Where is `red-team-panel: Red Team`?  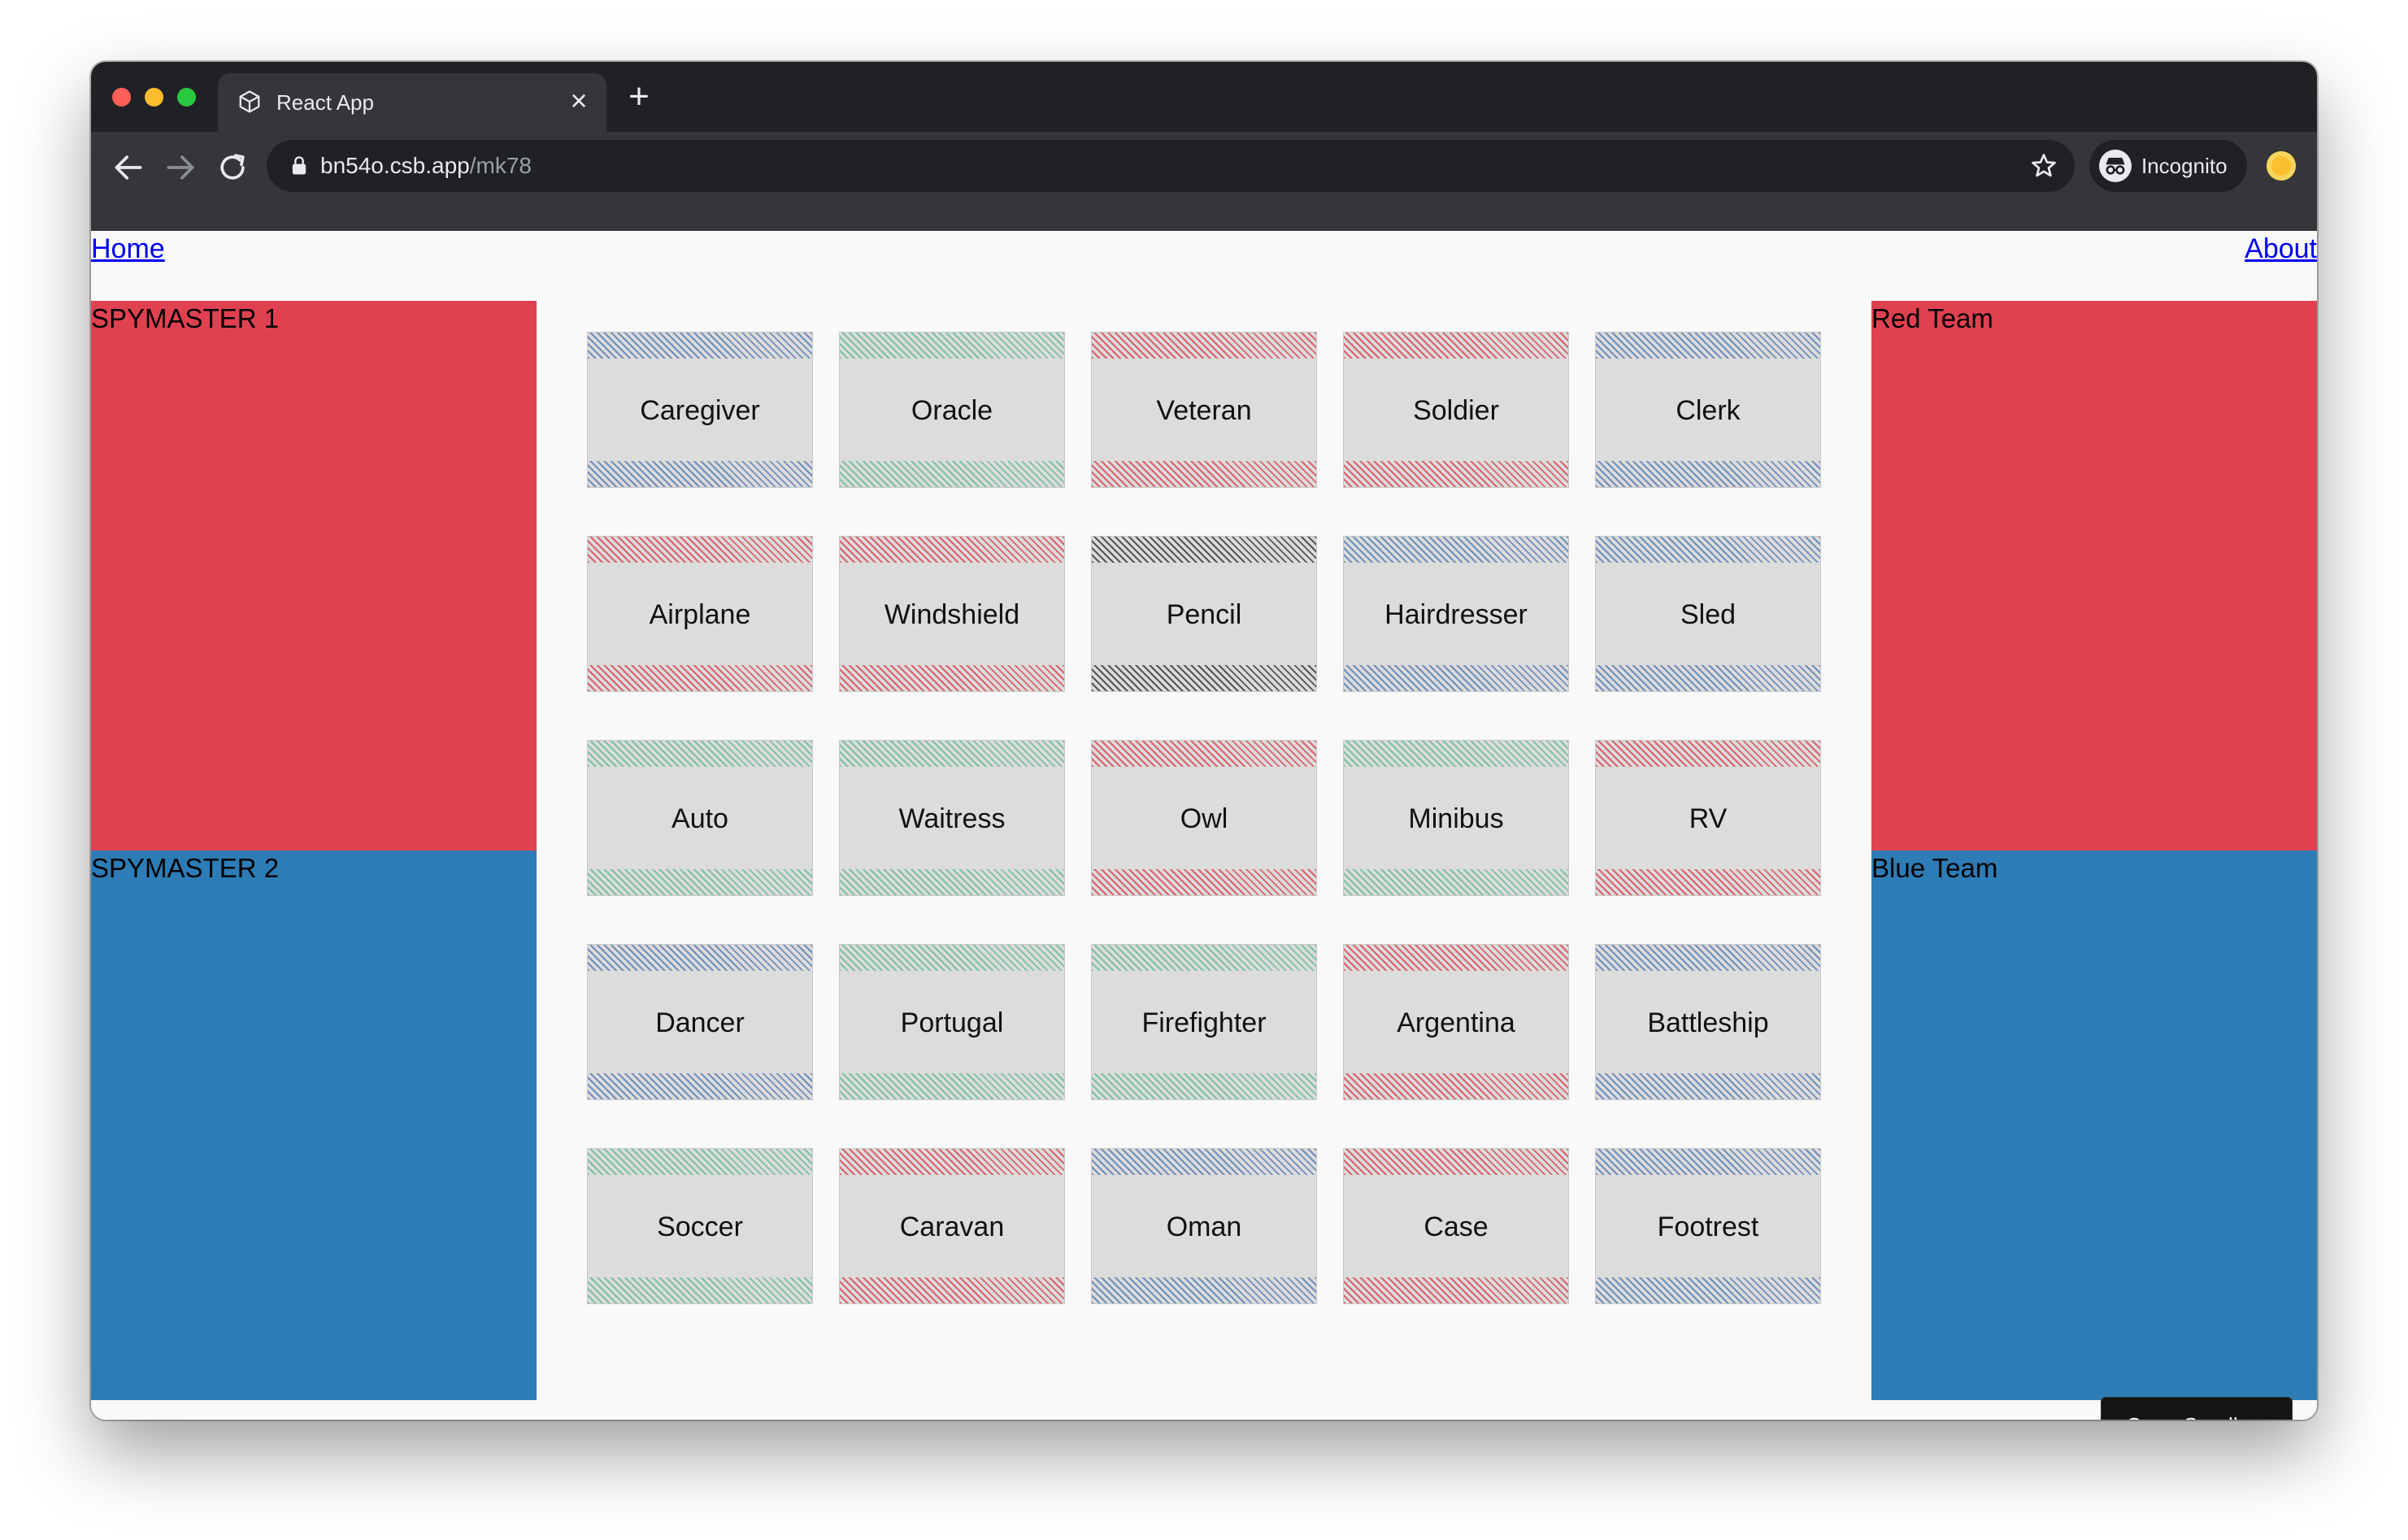 red-team-panel: Red Team is located at coordinates (2094, 575).